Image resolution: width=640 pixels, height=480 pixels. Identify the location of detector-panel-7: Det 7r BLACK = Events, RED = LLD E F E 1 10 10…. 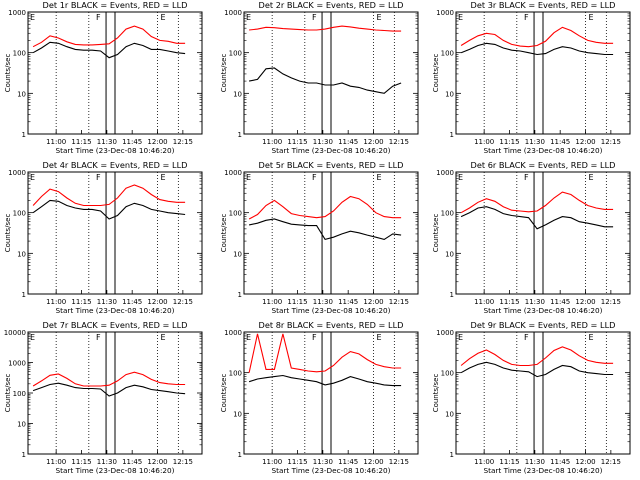
(103, 397).